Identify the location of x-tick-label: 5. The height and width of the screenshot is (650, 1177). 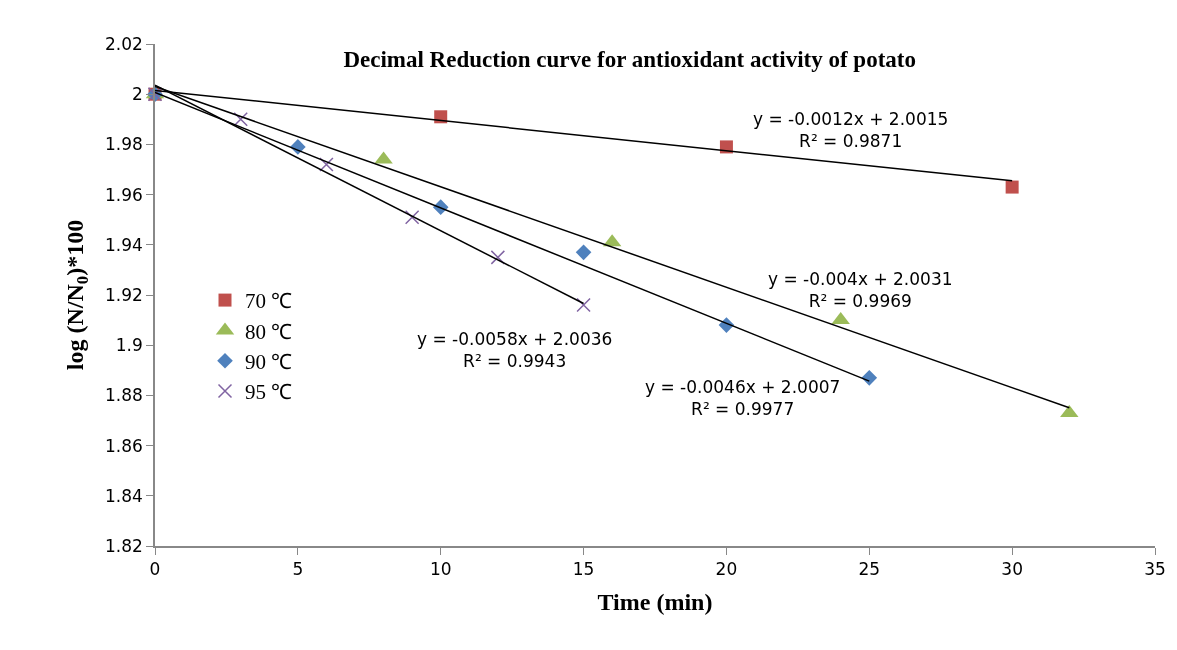
(298, 569).